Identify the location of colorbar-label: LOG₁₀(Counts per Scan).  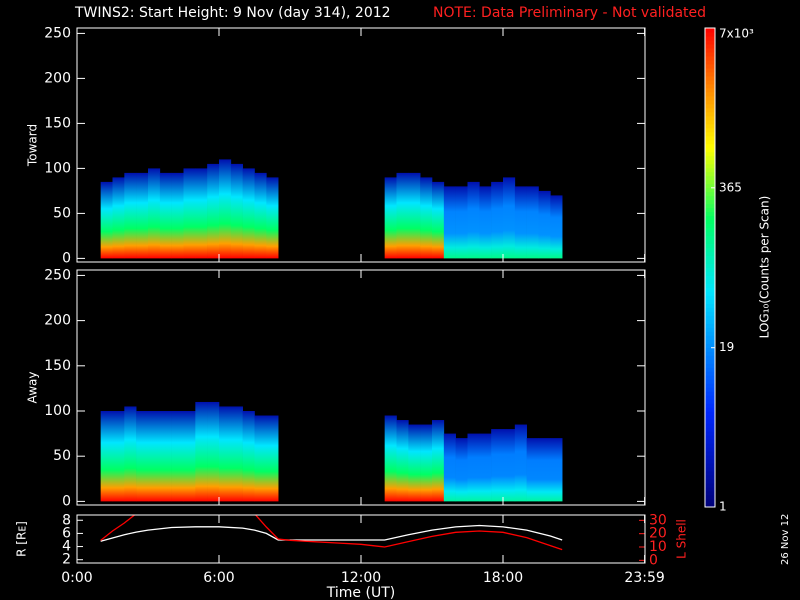
(765, 267).